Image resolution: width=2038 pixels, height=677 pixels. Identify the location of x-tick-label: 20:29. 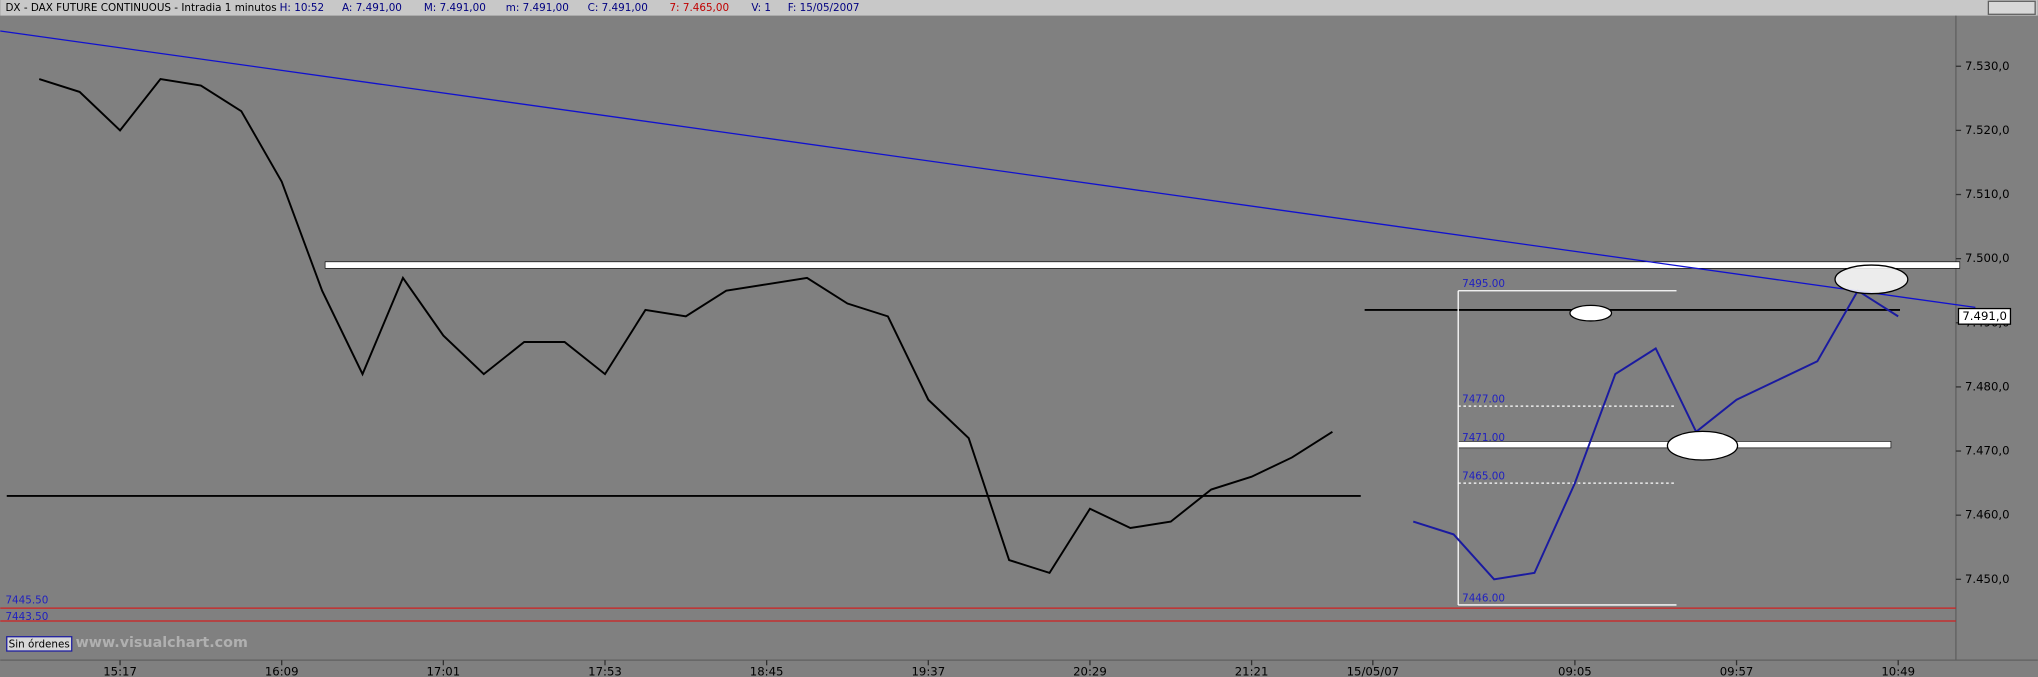
(1090, 670).